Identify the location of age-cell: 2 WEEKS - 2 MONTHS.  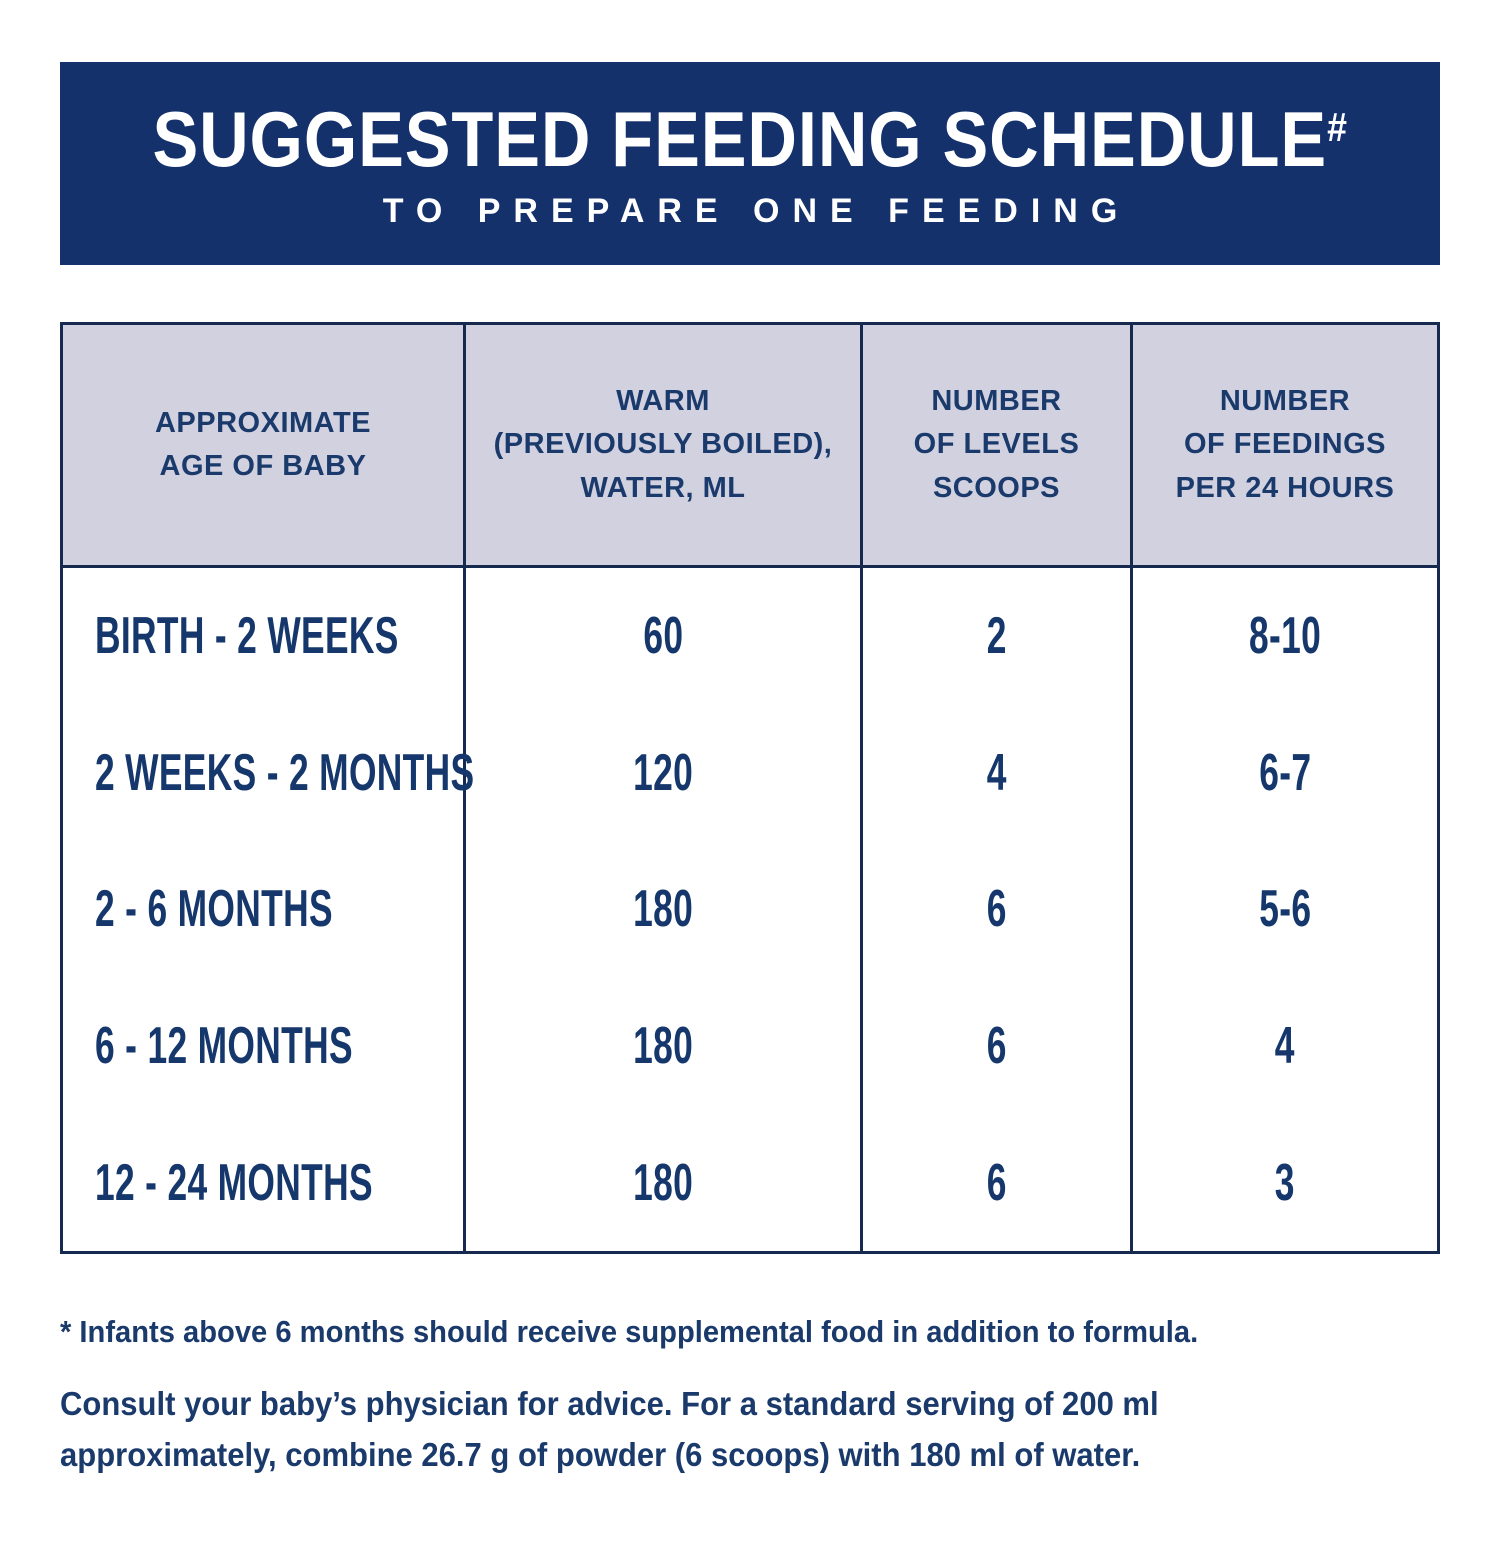
(268, 773).